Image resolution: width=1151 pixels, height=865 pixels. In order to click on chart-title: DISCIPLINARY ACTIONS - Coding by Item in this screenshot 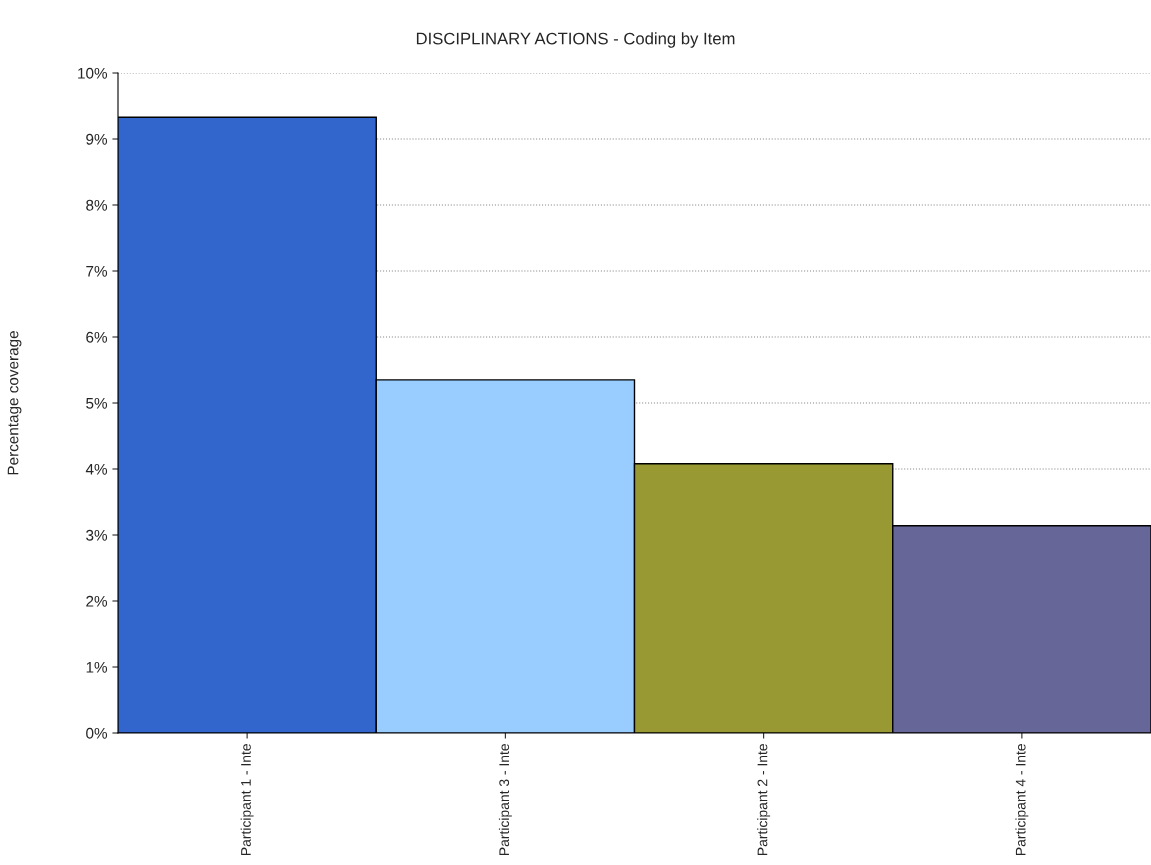, I will do `click(575, 40)`.